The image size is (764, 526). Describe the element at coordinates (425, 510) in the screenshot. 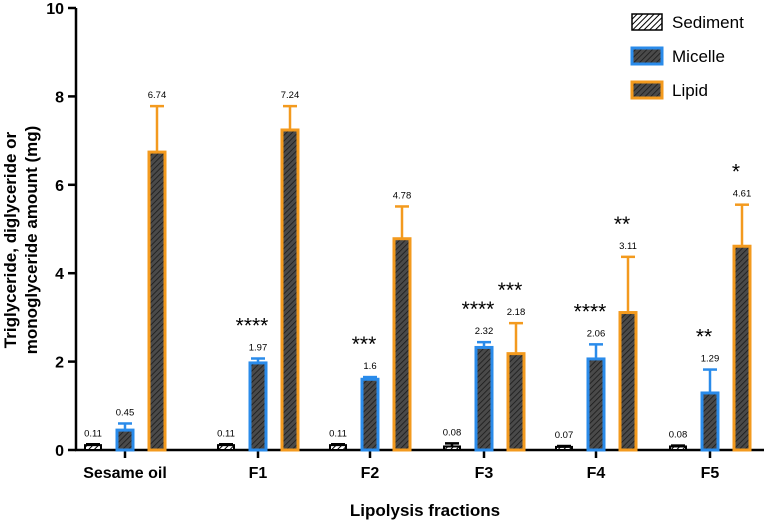

I see `x-axis-title: Lipolysis fractions` at that location.